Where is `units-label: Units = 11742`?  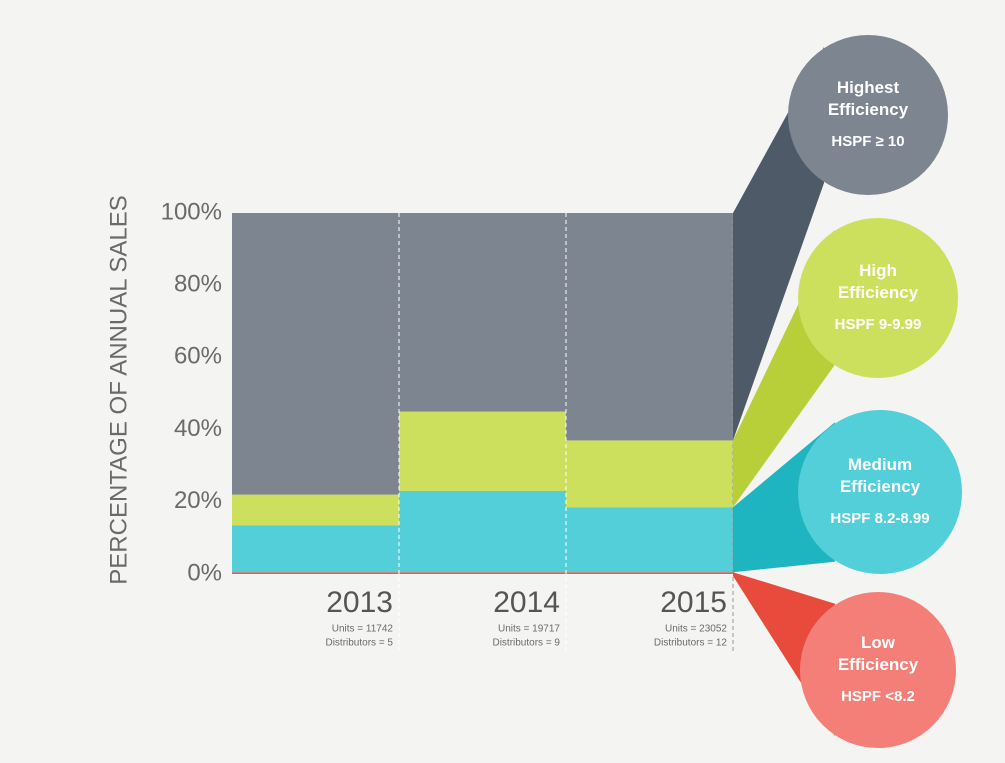 units-label: Units = 11742 is located at coordinates (363, 629).